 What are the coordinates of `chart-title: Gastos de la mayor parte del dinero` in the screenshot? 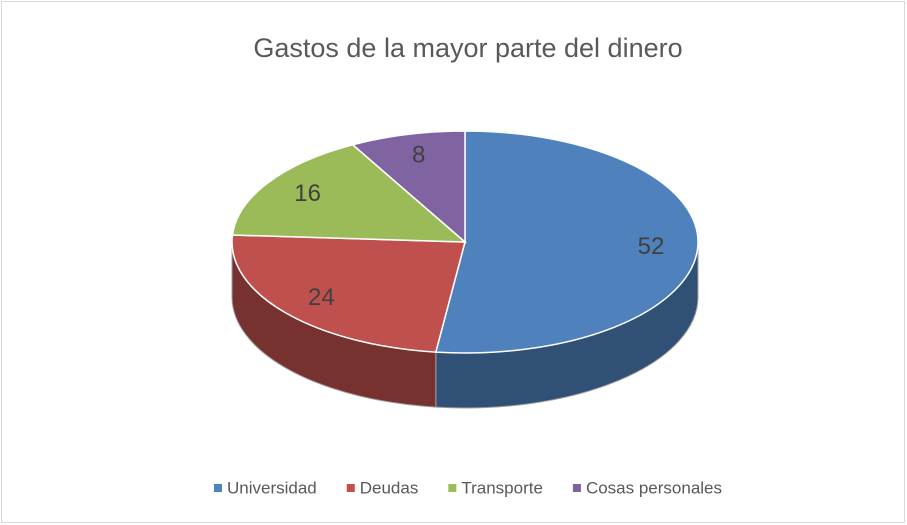 It's located at (467, 48).